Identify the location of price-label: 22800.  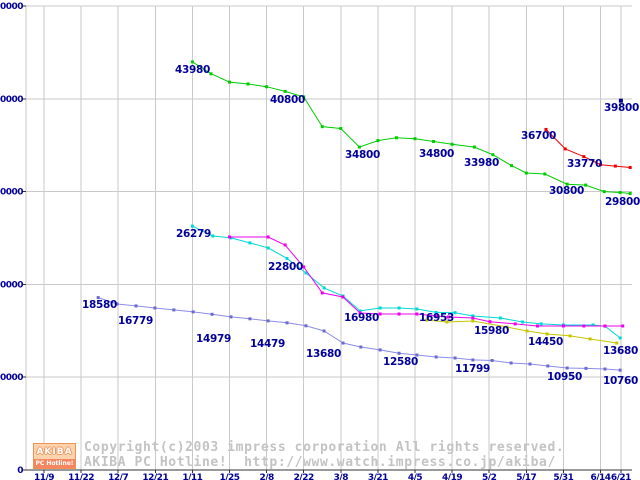
(285, 267).